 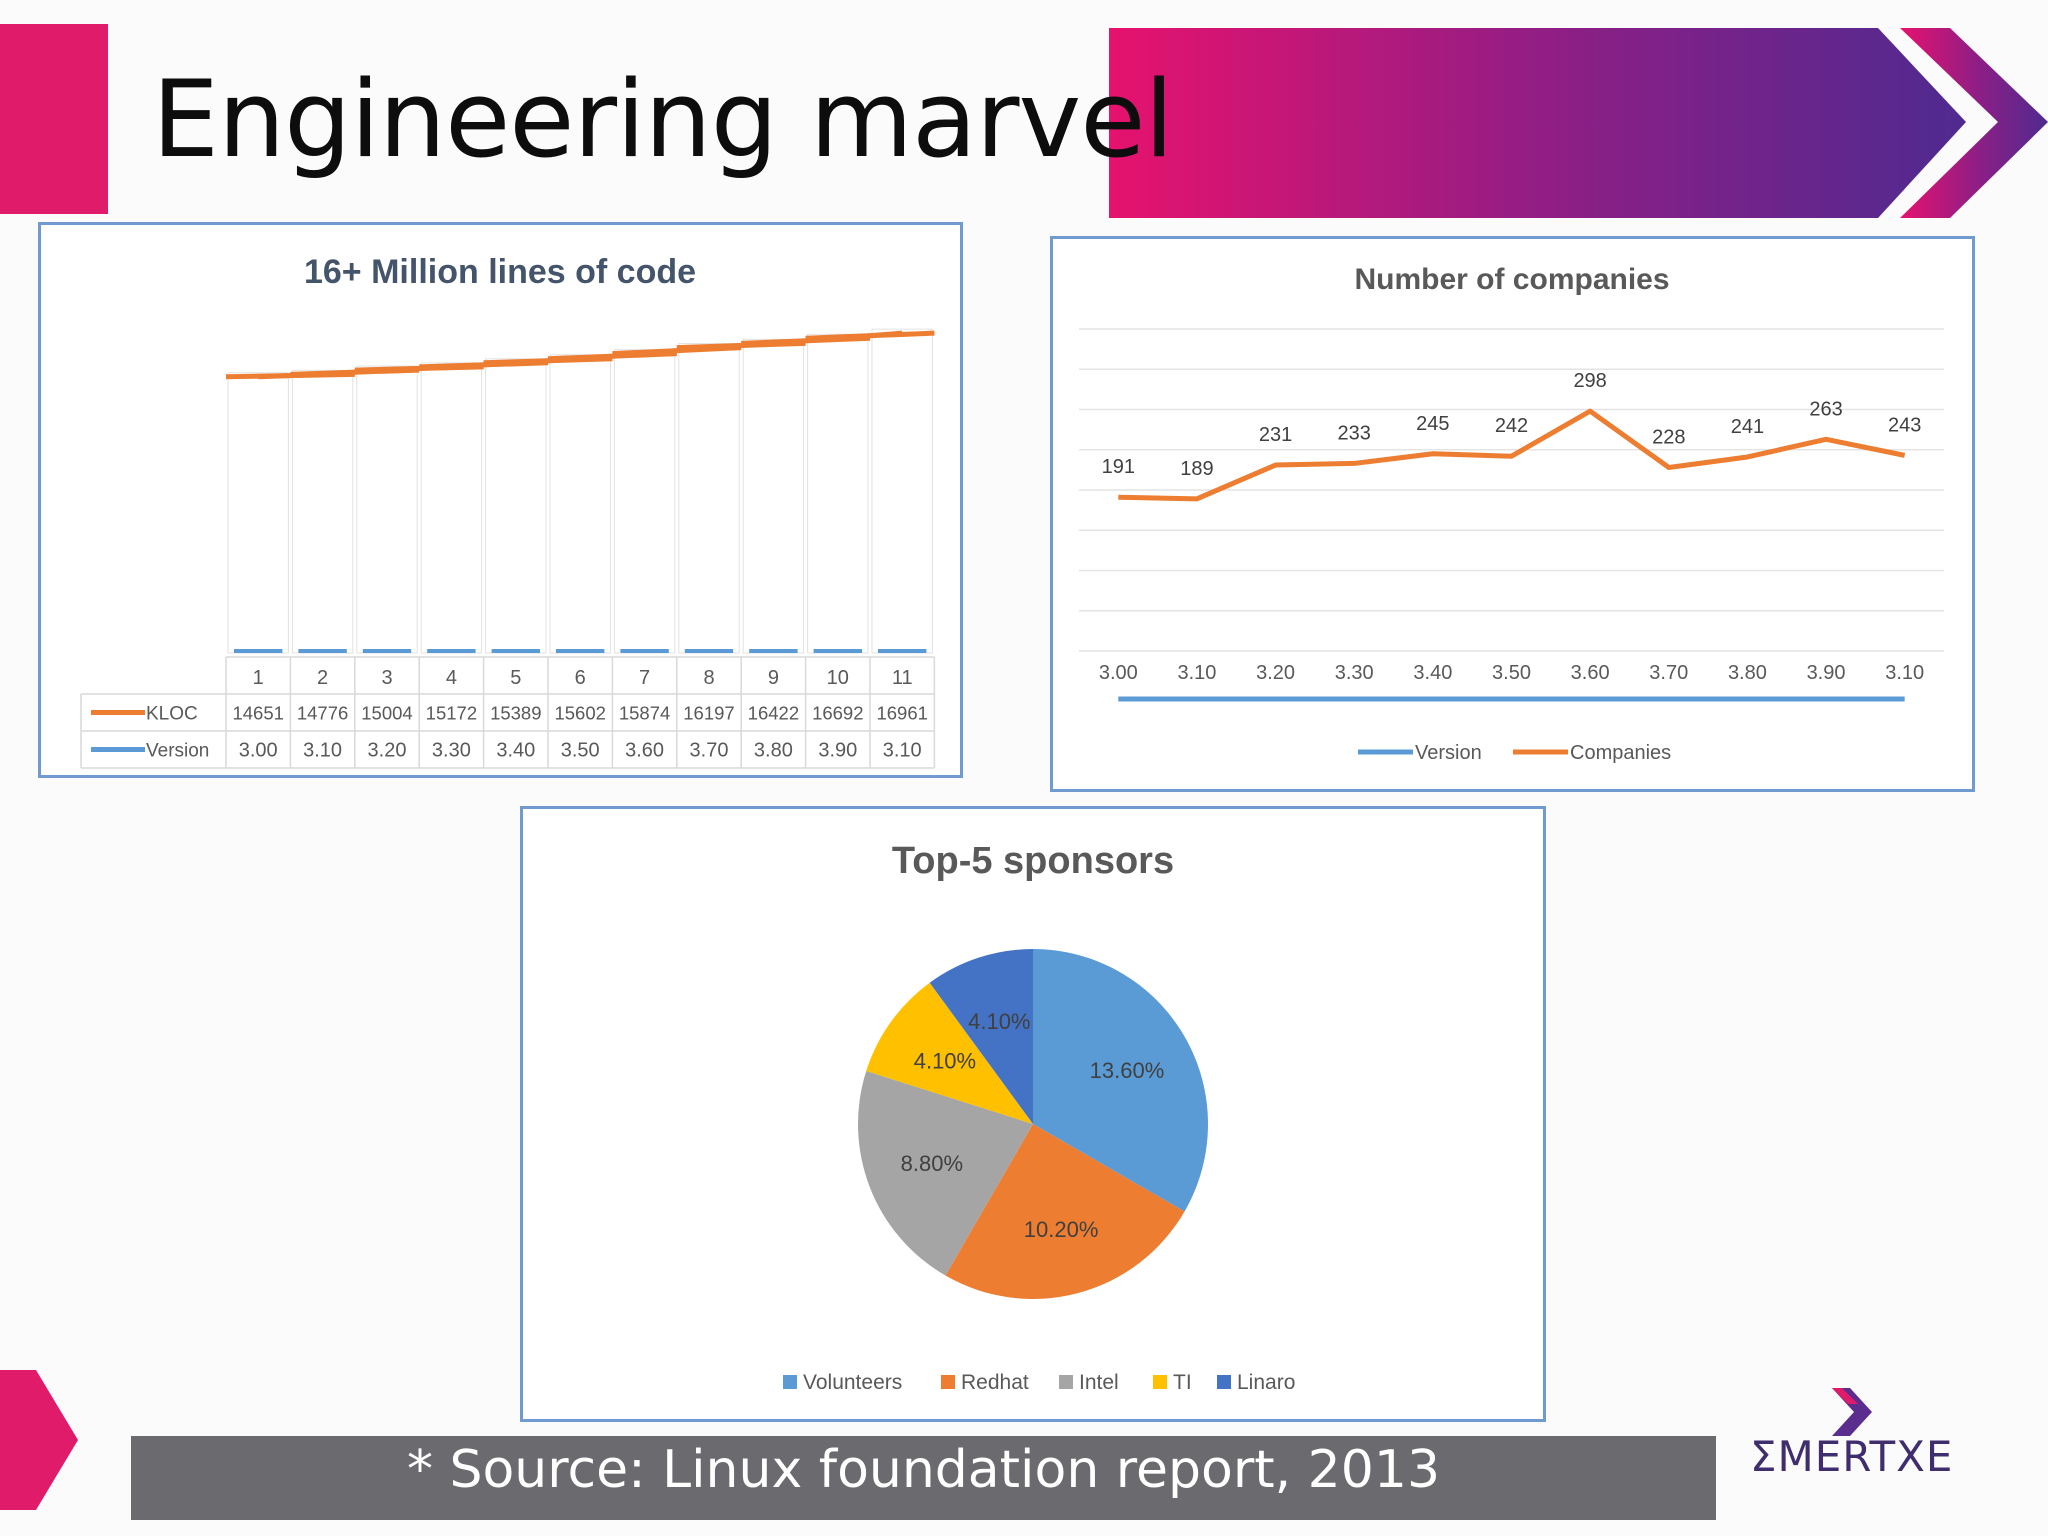 I want to click on banner-chevron, so click(x=1974, y=123).